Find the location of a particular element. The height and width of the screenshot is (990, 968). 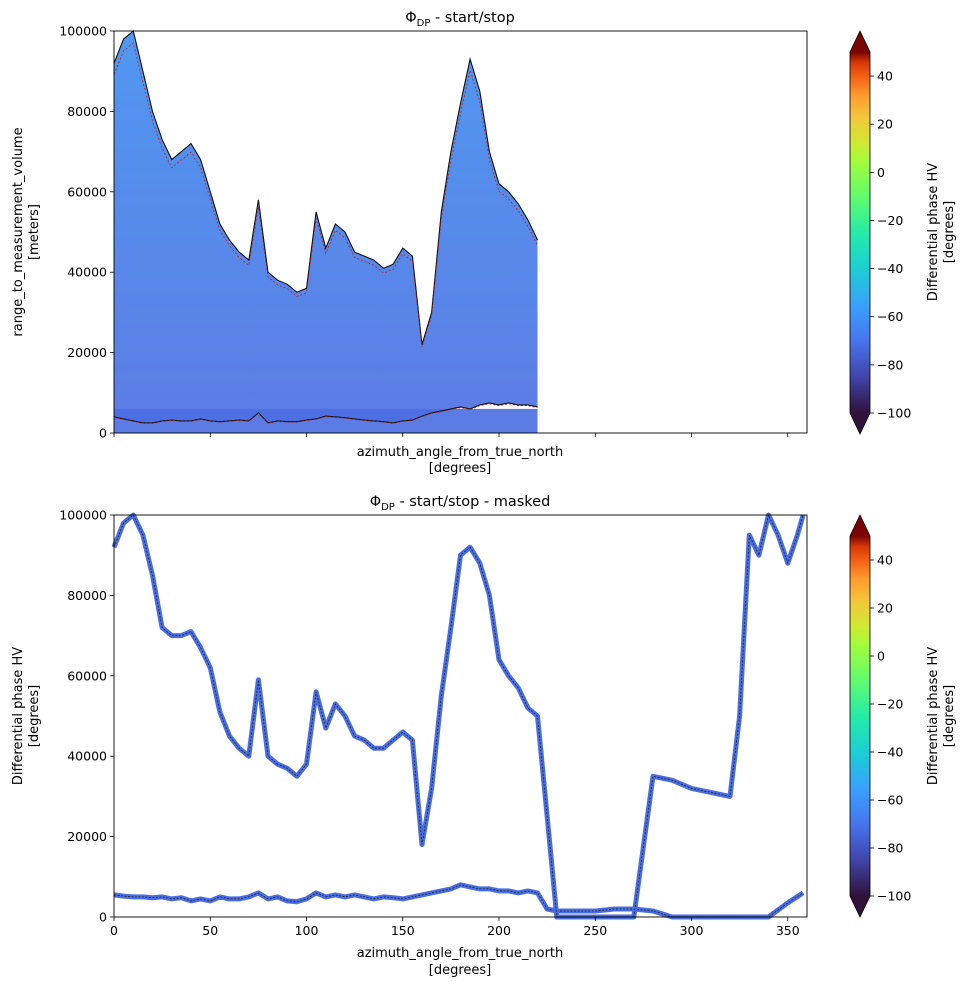

panel2-x-label: azimuth_angle_from_true_north is located at coordinates (460, 953).